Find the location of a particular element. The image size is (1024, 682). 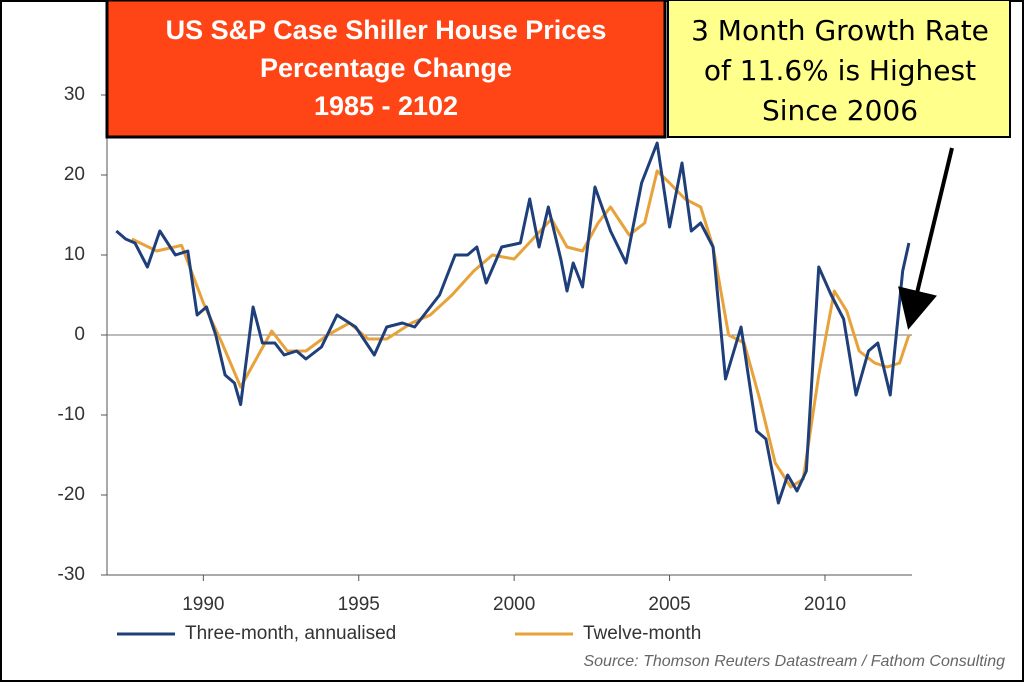

y-tick-label: -30 is located at coordinates (71, 574).